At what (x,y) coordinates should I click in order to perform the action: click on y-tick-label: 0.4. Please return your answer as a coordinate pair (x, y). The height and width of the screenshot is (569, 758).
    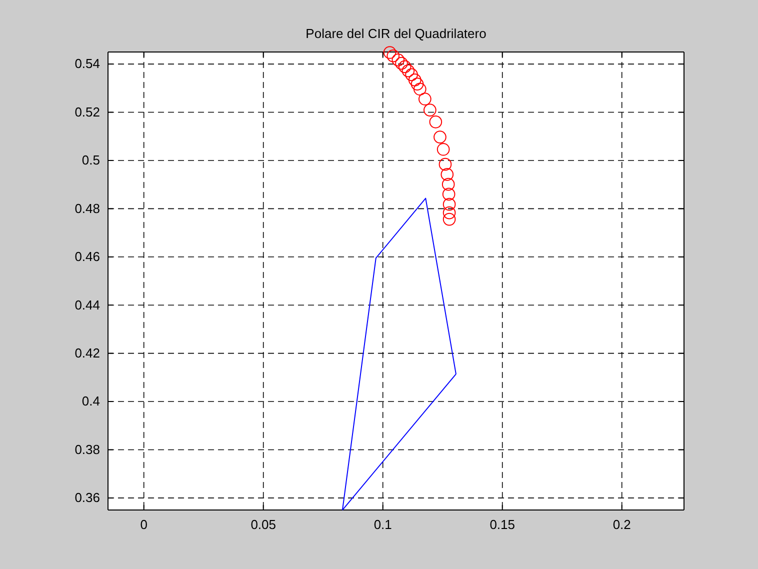
    Looking at the image, I should click on (91, 401).